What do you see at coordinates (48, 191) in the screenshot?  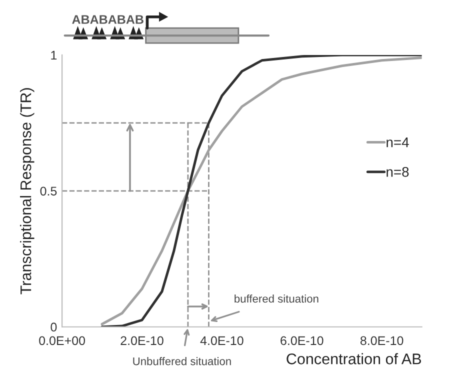 I see `y-tick-label: 0.5` at bounding box center [48, 191].